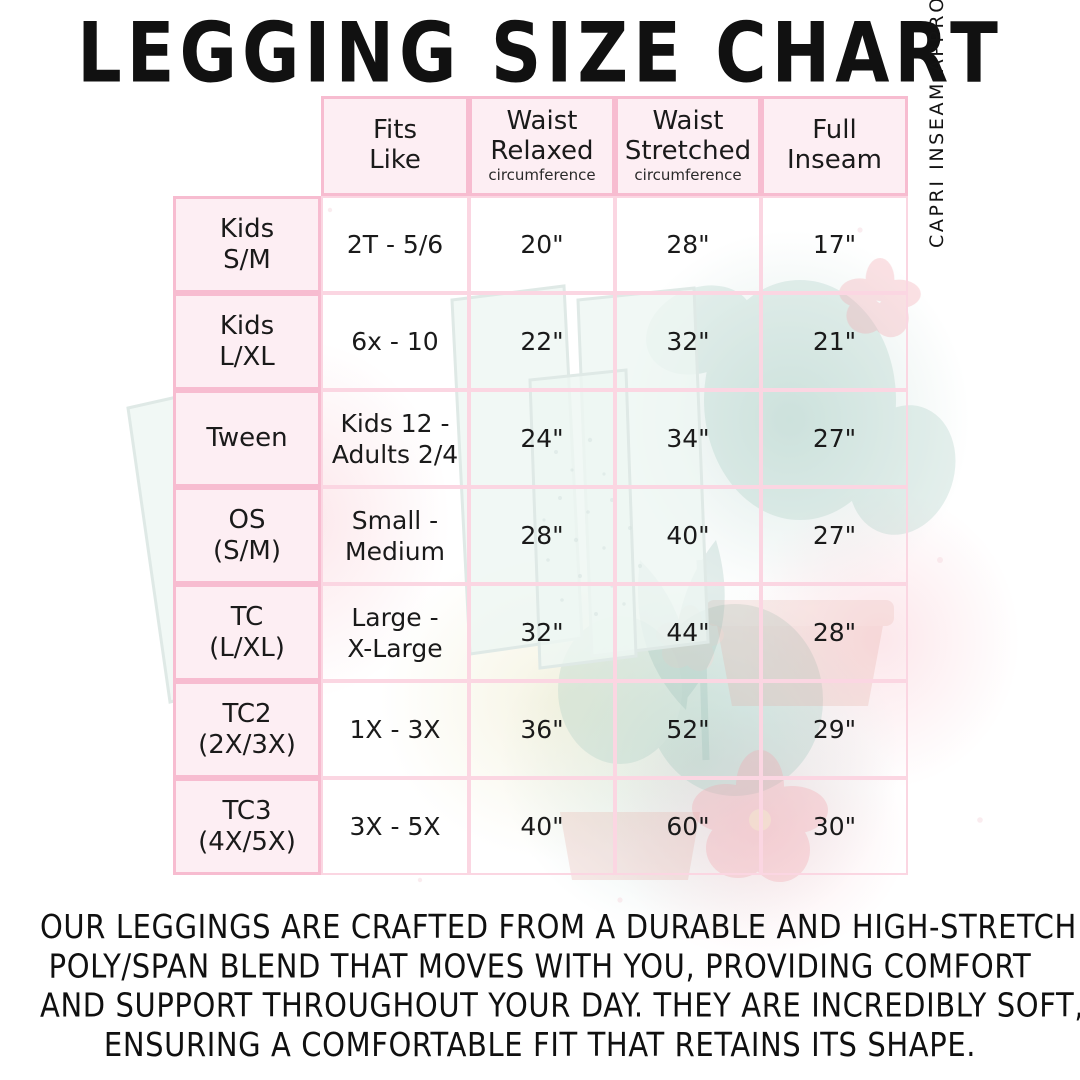 This screenshot has height=1080, width=1080. I want to click on row-label-size: TC2 (2X/3X), so click(247, 729).